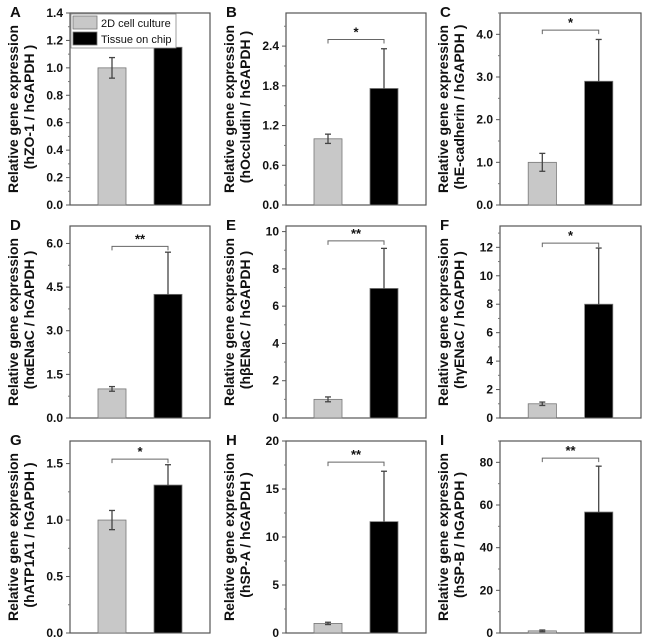 Image resolution: width=650 pixels, height=640 pixels. What do you see at coordinates (459, 320) in the screenshot?
I see `y-axis-subtitle: (hγENaC / hGAPDH )` at bounding box center [459, 320].